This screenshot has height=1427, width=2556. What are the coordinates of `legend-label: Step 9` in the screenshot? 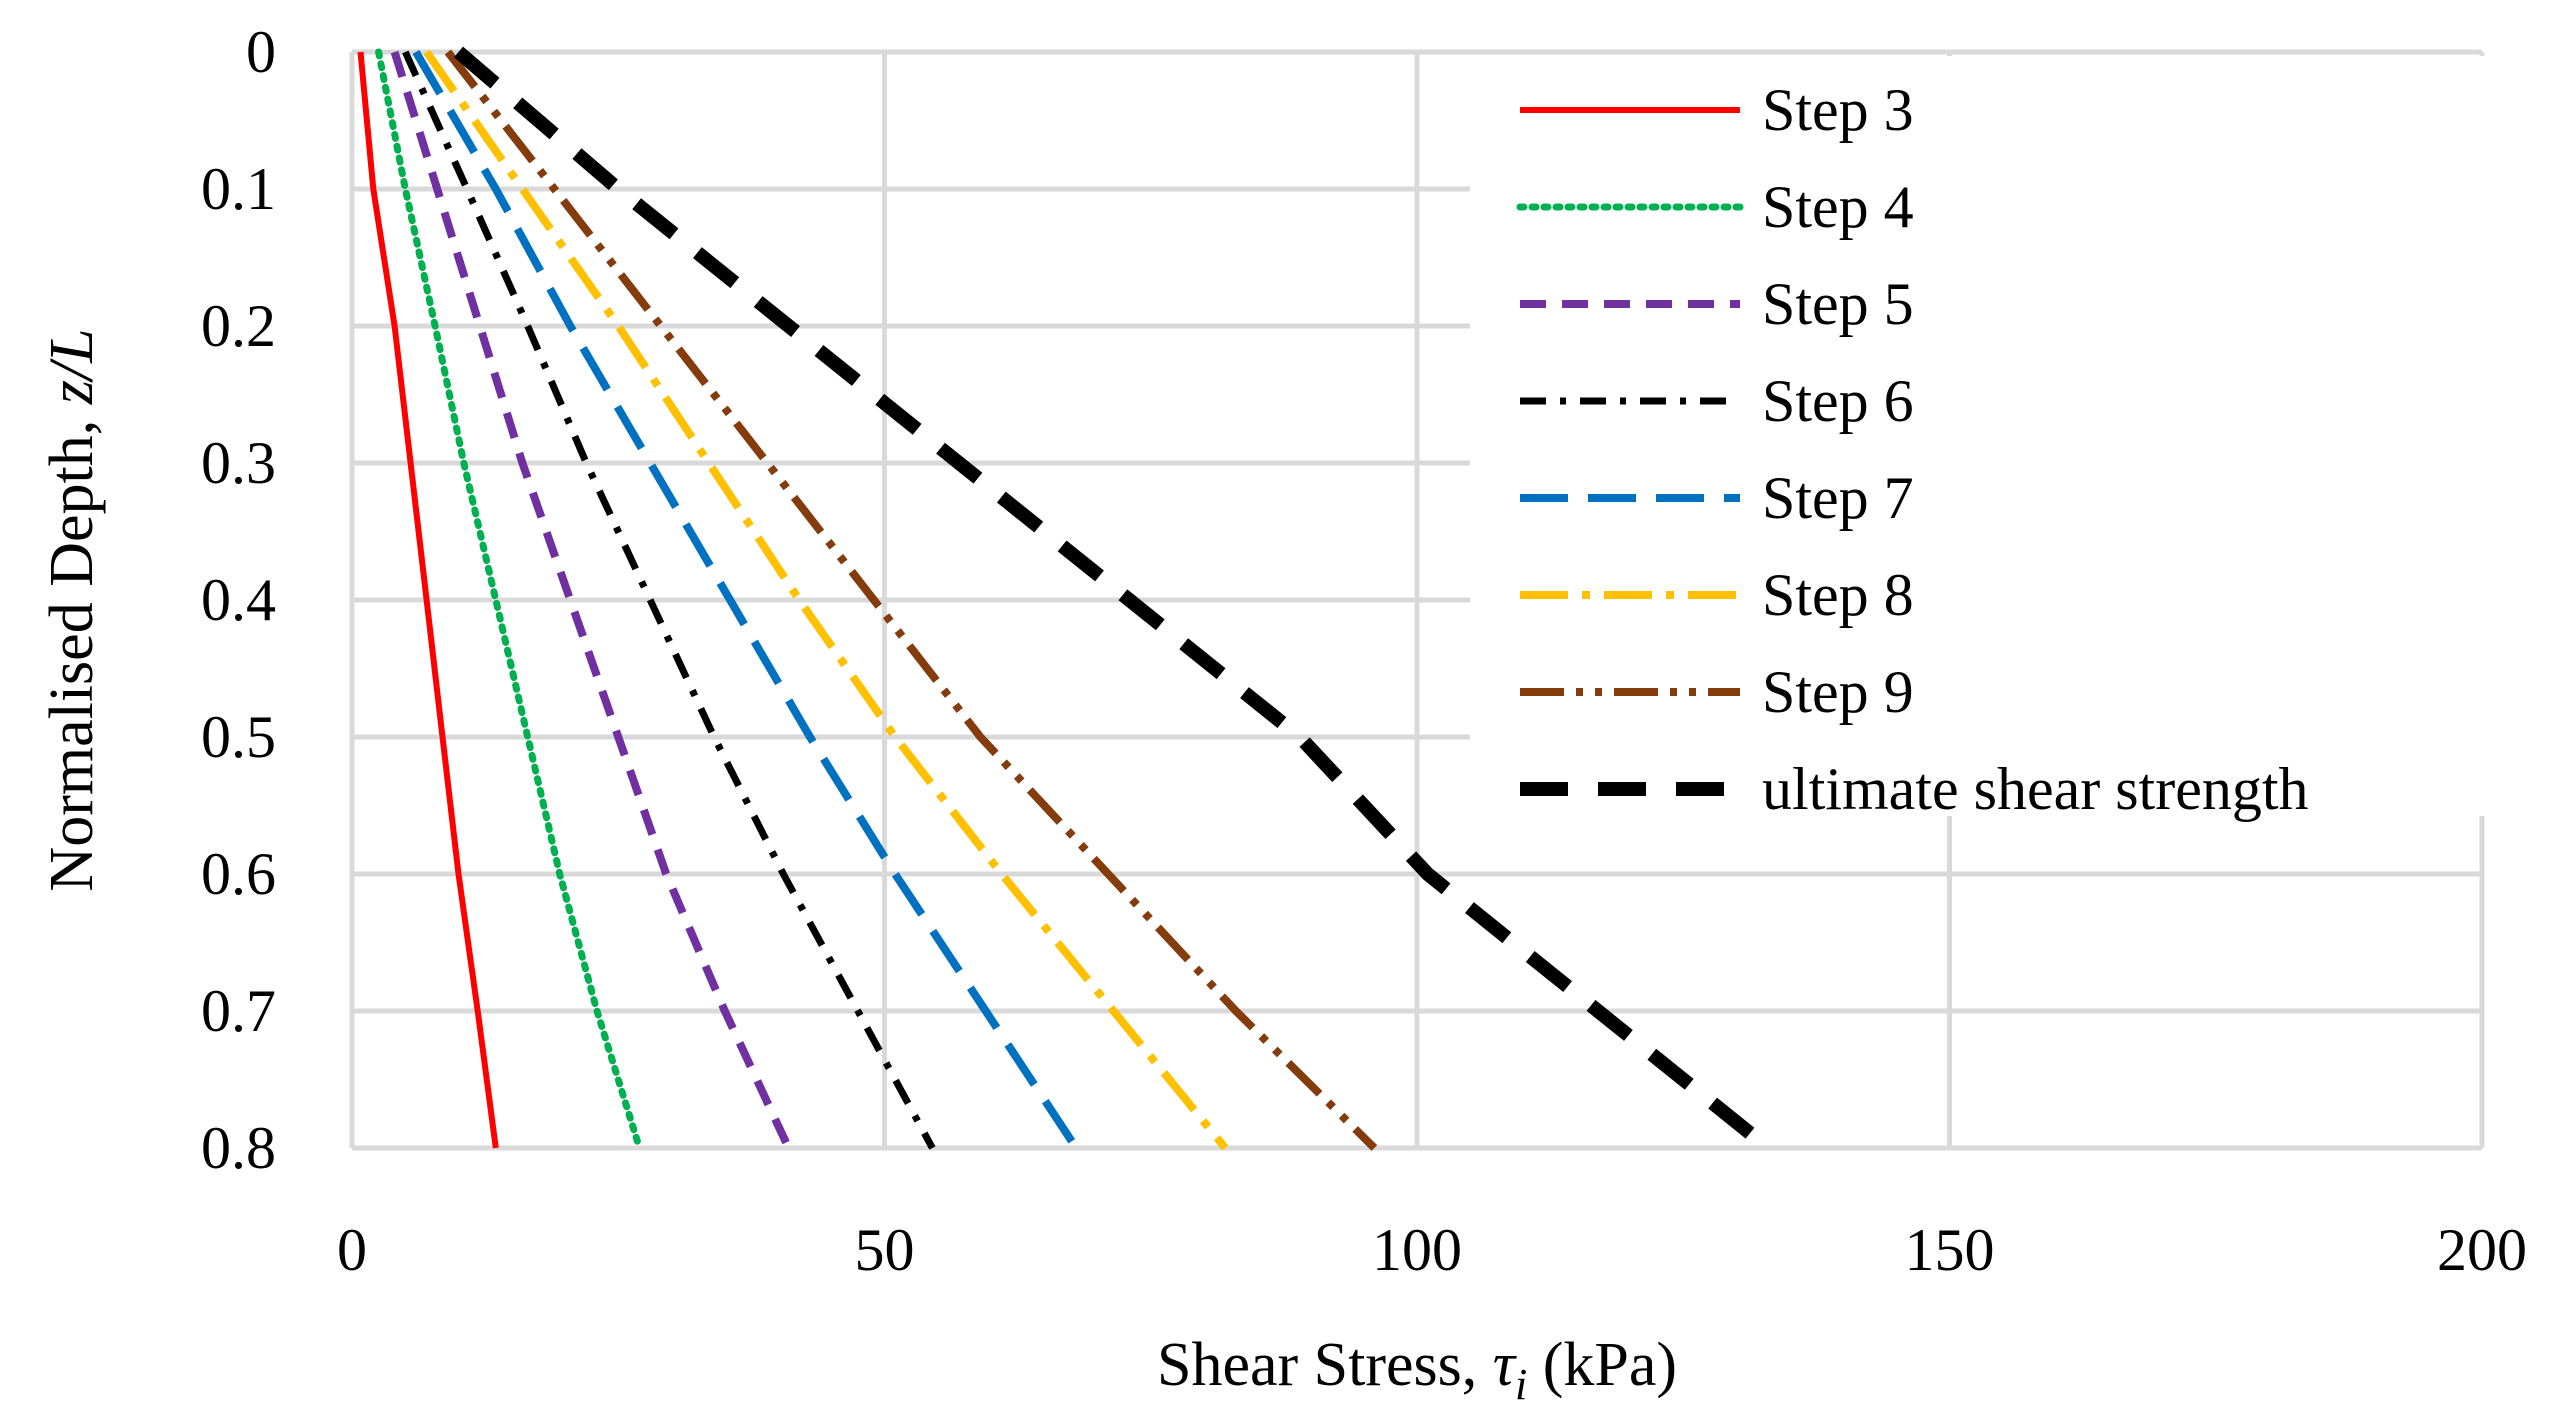 It's located at (1838, 692).